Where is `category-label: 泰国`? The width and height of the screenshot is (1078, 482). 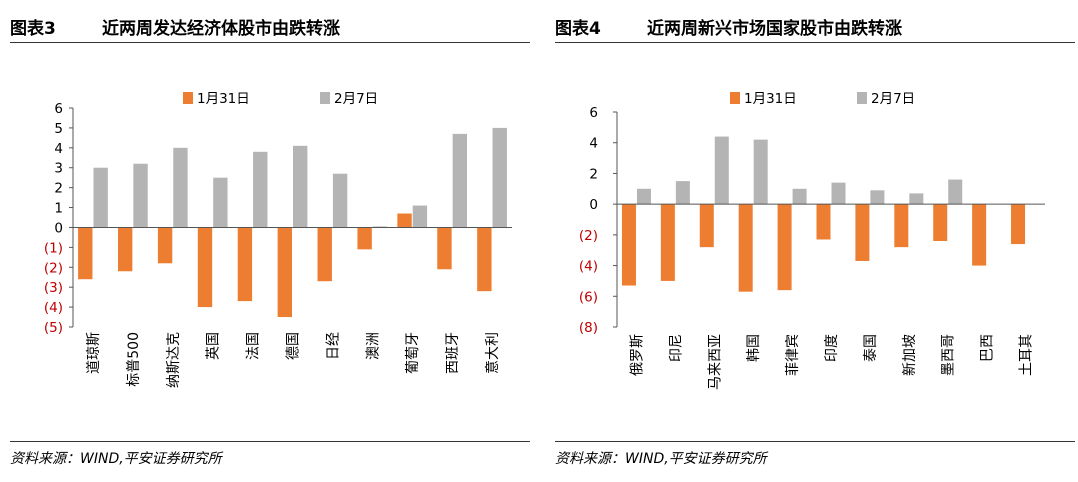 category-label: 泰国 is located at coordinates (871, 348).